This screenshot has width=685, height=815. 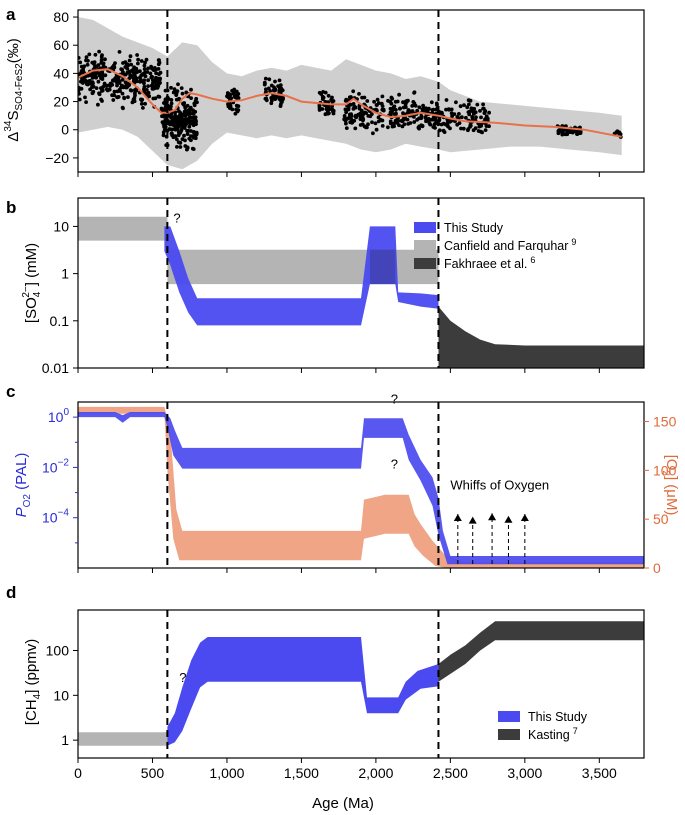 I want to click on panel-c-left-ytick-label: 10⁻², so click(x=55, y=466).